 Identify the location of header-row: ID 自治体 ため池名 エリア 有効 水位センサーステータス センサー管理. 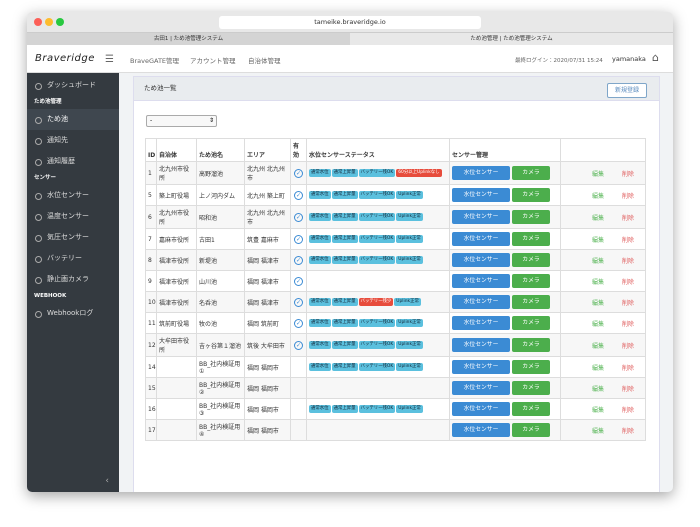
(395, 150).